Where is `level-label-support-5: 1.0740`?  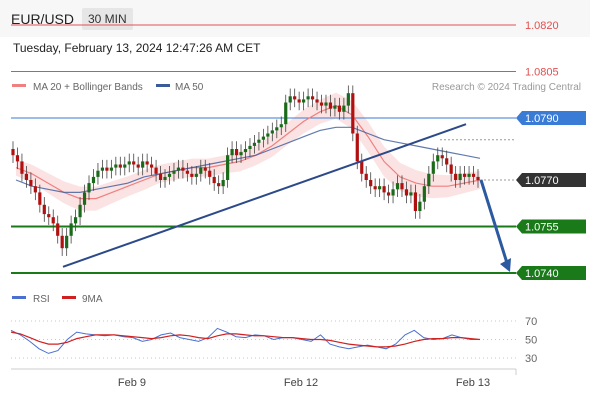
level-label-support-5: 1.0740 is located at coordinates (542, 274).